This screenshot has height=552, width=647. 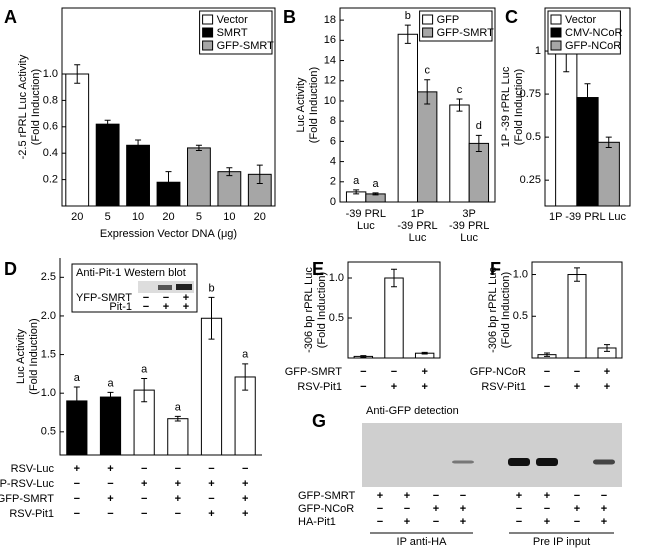 I want to click on condition-label: GFP-NCoR, so click(x=498, y=372).